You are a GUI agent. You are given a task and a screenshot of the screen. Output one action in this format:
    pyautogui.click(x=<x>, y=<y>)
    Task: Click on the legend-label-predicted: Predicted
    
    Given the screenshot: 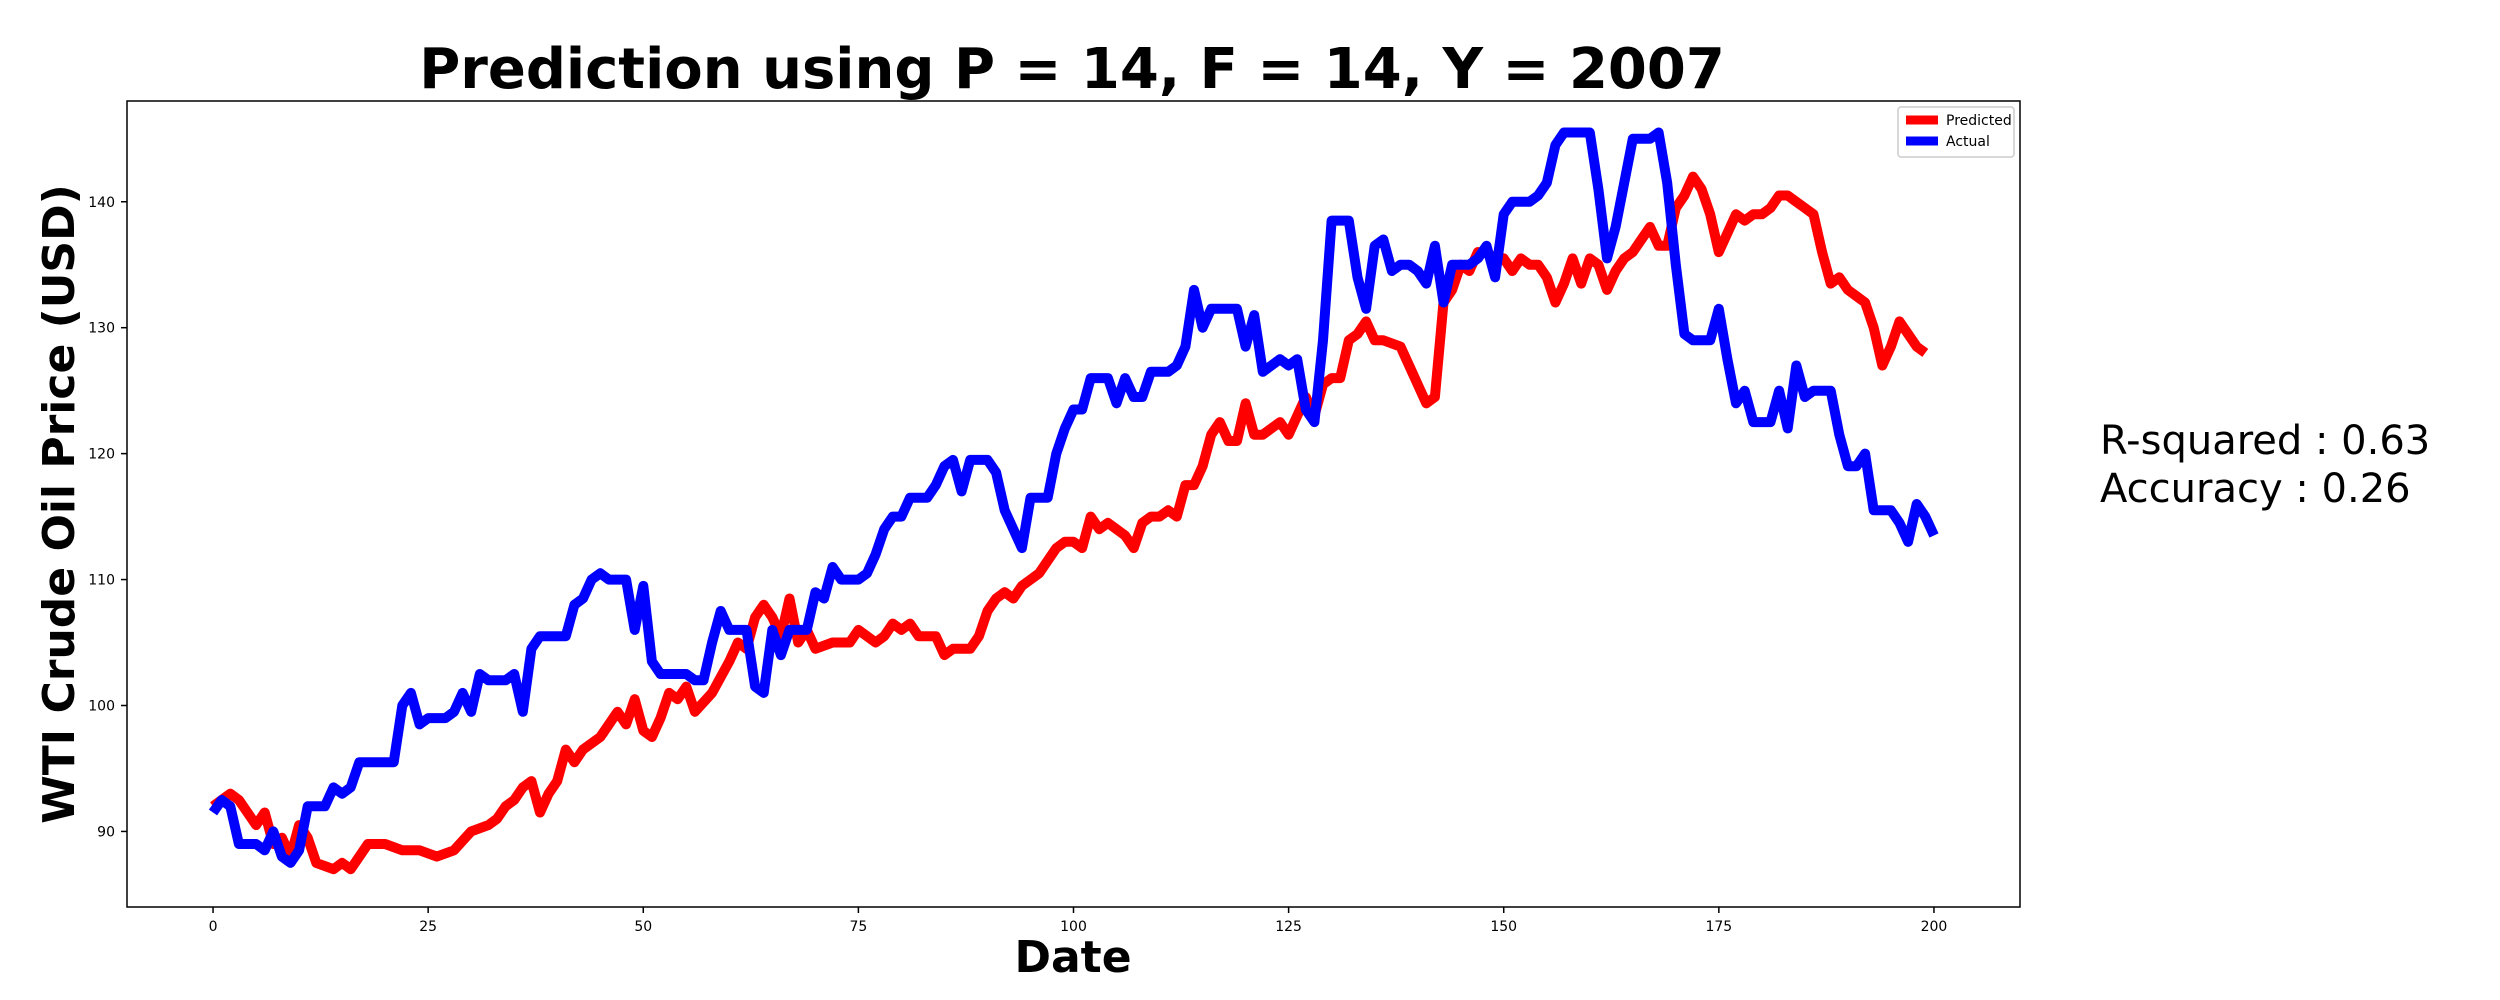 What is the action you would take?
    pyautogui.click(x=1979, y=121)
    